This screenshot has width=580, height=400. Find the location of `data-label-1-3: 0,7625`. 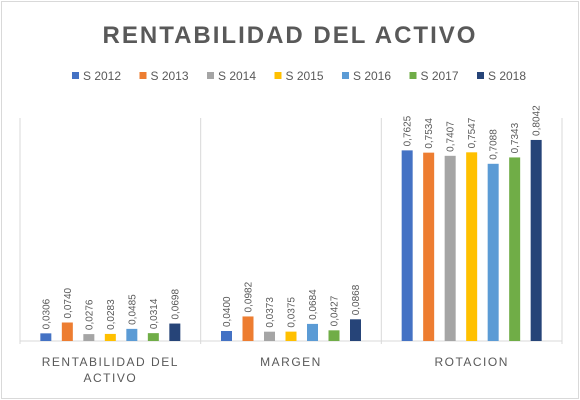

data-label-1-3: 0,7625 is located at coordinates (408, 130).